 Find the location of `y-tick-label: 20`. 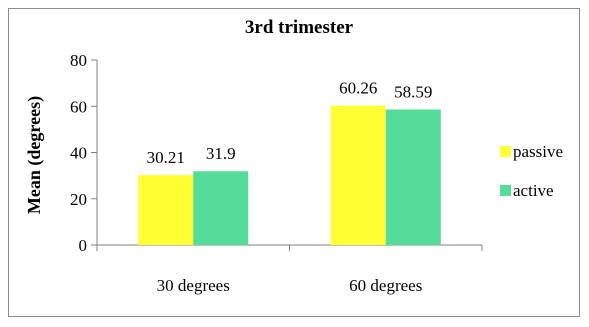

y-tick-label: 20 is located at coordinates (78, 199).